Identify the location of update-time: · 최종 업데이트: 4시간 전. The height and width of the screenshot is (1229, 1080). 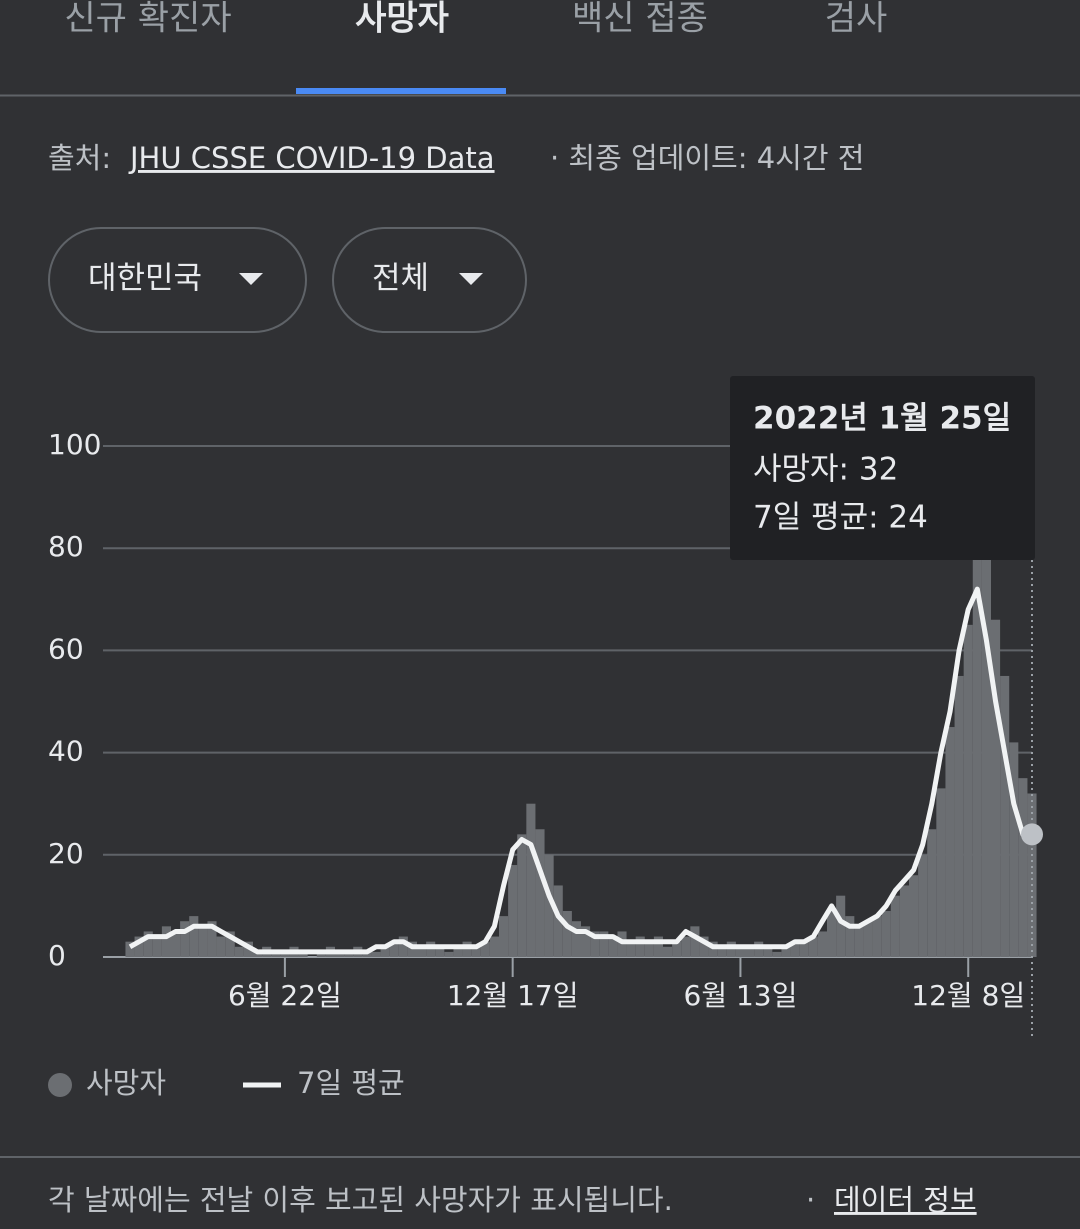
(707, 158).